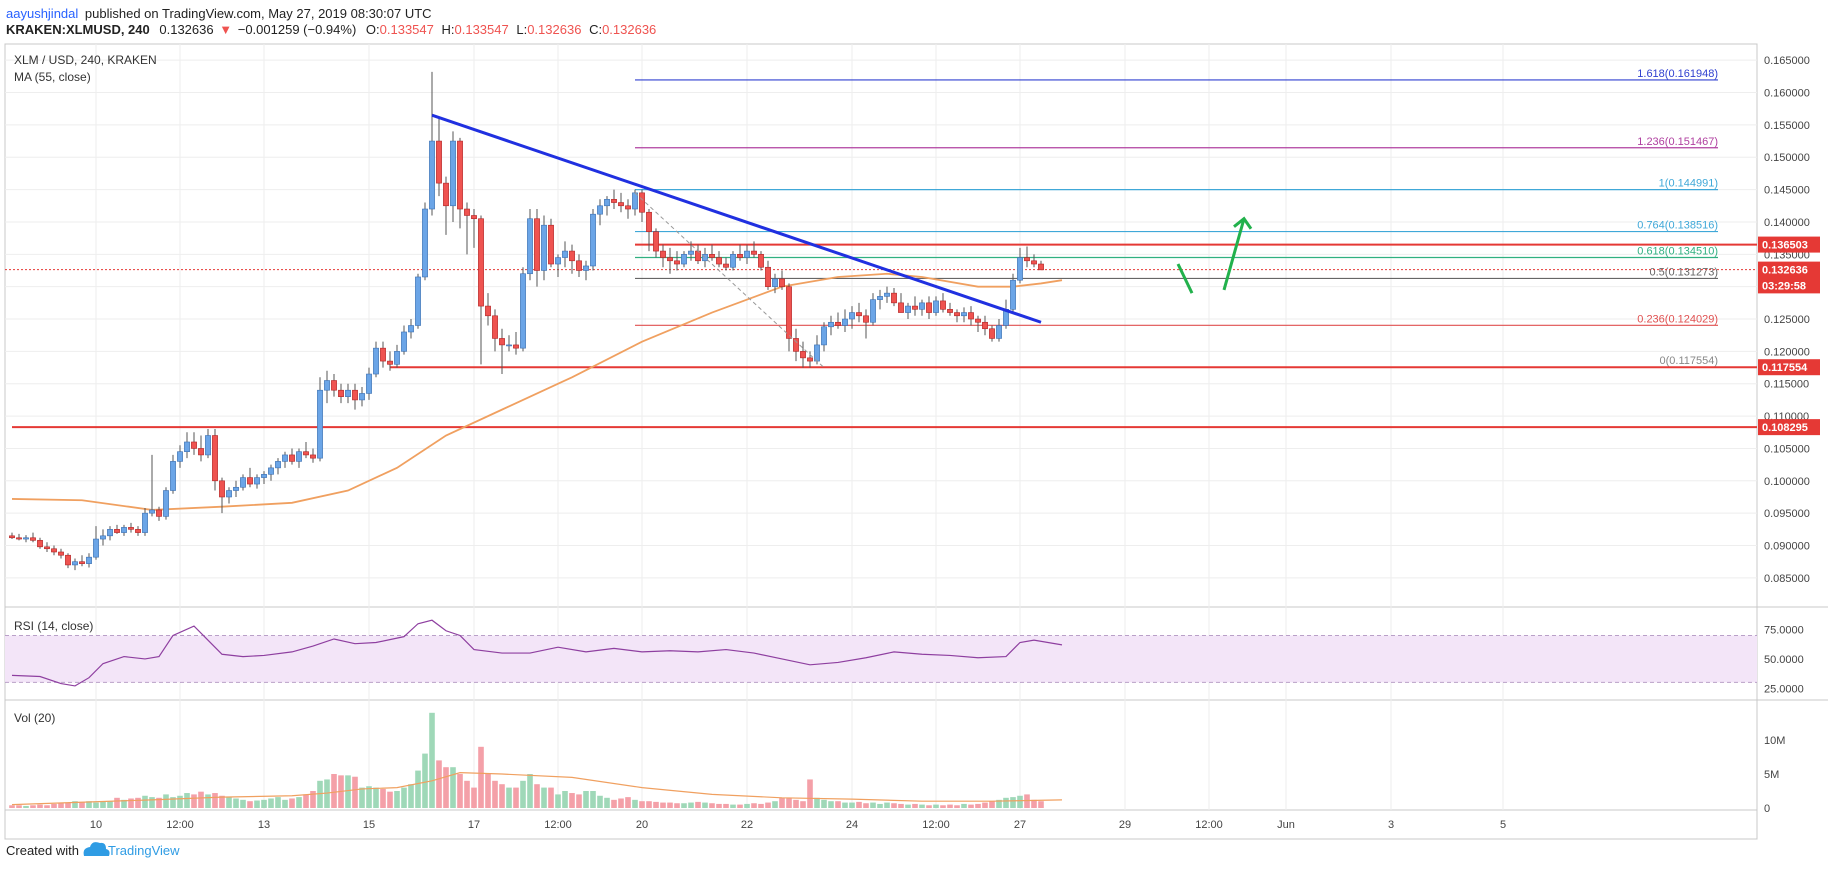  I want to click on support-tag-label: 0.108295, so click(1785, 428).